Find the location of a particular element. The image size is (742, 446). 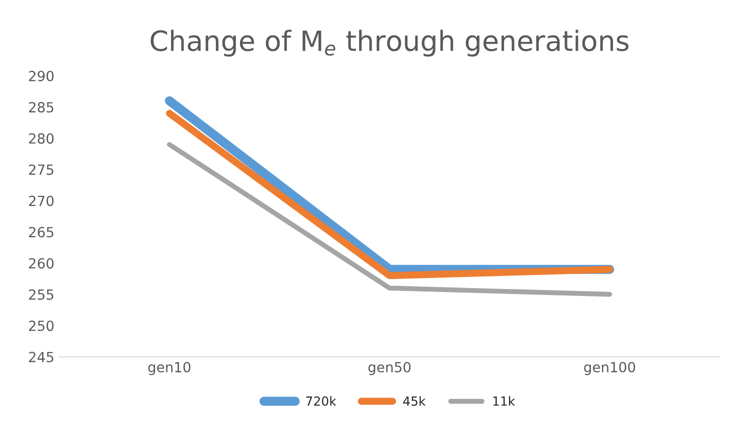

chart-title: Change of M$_{e}$ through generations is located at coordinates (389, 43).